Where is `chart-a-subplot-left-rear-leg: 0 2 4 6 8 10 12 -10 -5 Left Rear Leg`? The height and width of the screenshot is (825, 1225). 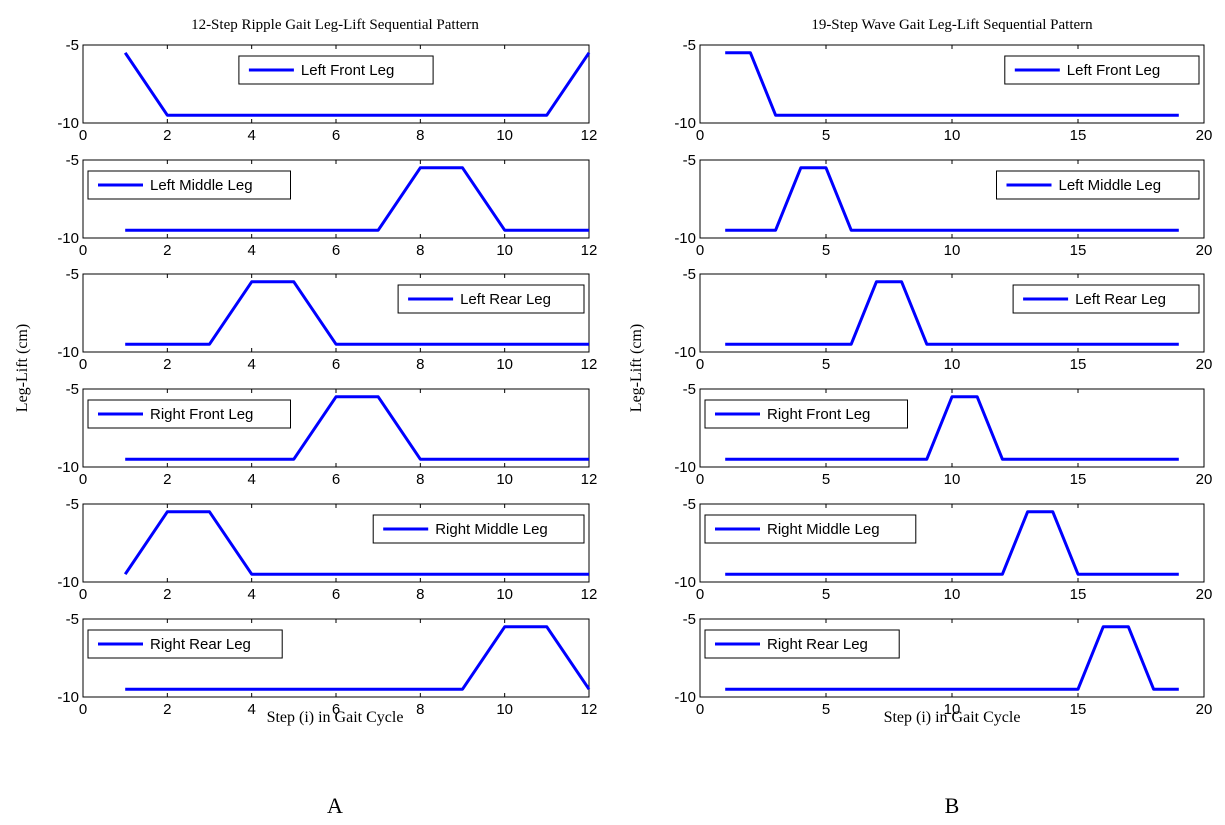
chart-a-subplot-left-rear-leg: 0 2 4 6 8 10 12 -10 -5 Left Rear Leg is located at coordinates (327, 319).